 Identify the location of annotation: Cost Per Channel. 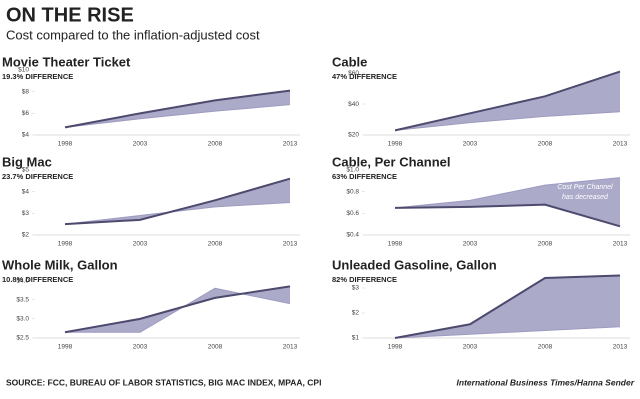
(585, 187).